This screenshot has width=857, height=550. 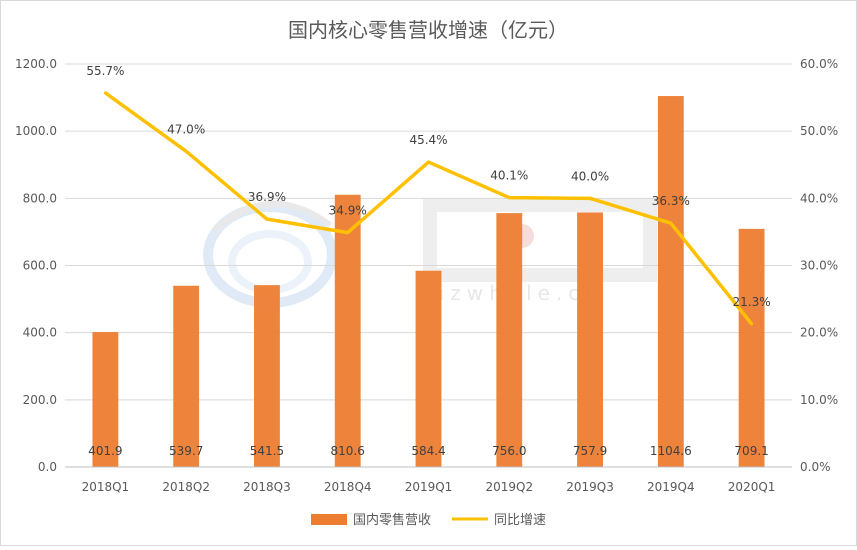 I want to click on line-value-label: 34.9%, so click(x=348, y=211).